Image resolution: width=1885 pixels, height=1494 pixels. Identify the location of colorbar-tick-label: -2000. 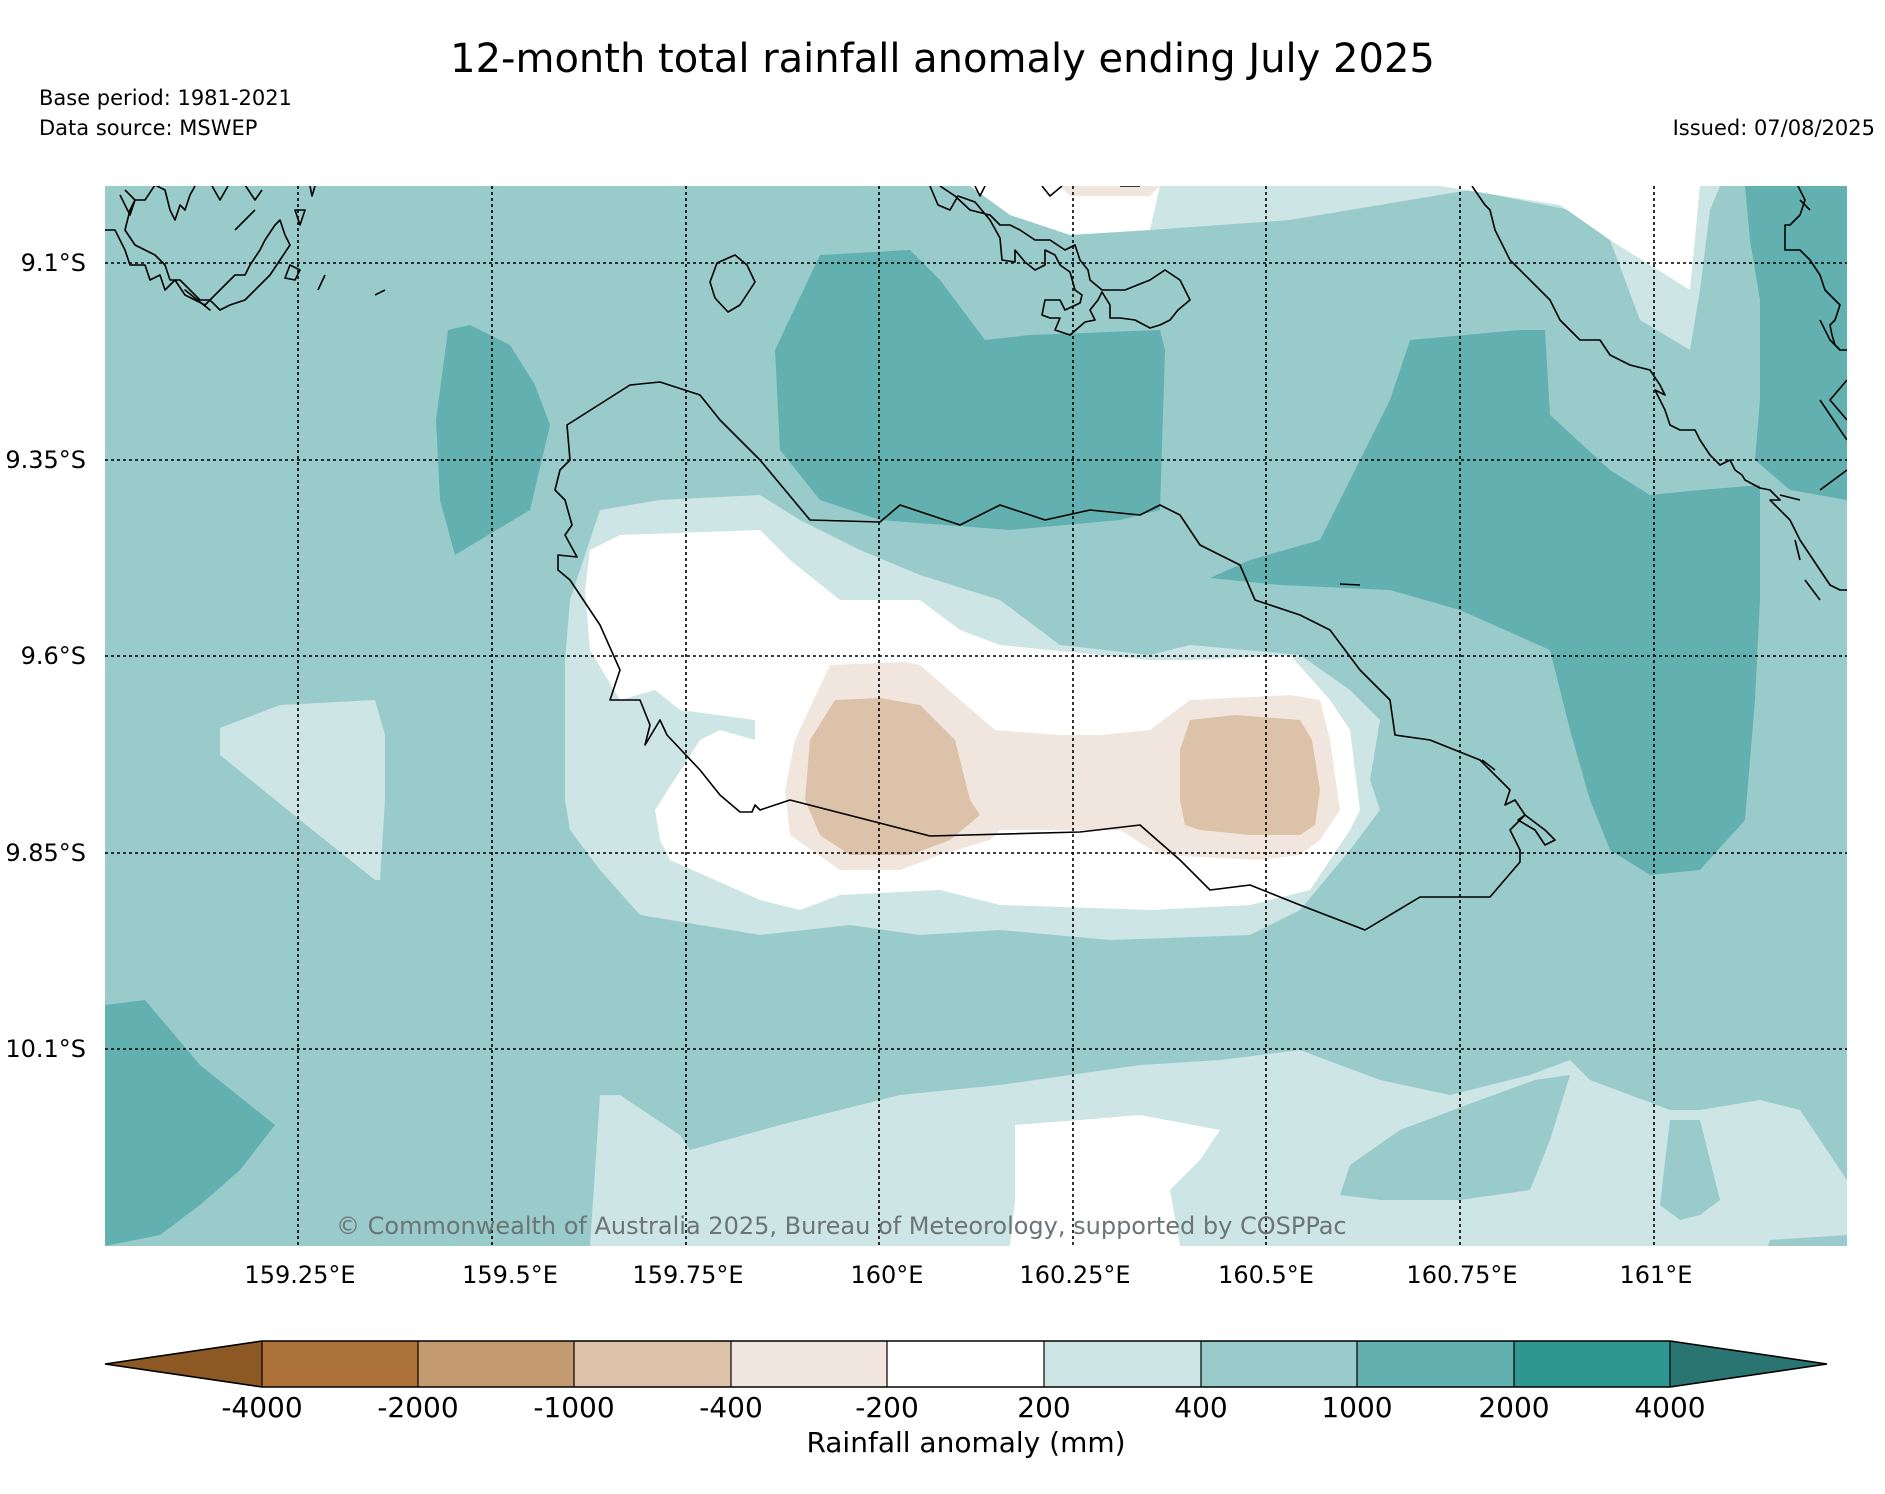
(417, 1407).